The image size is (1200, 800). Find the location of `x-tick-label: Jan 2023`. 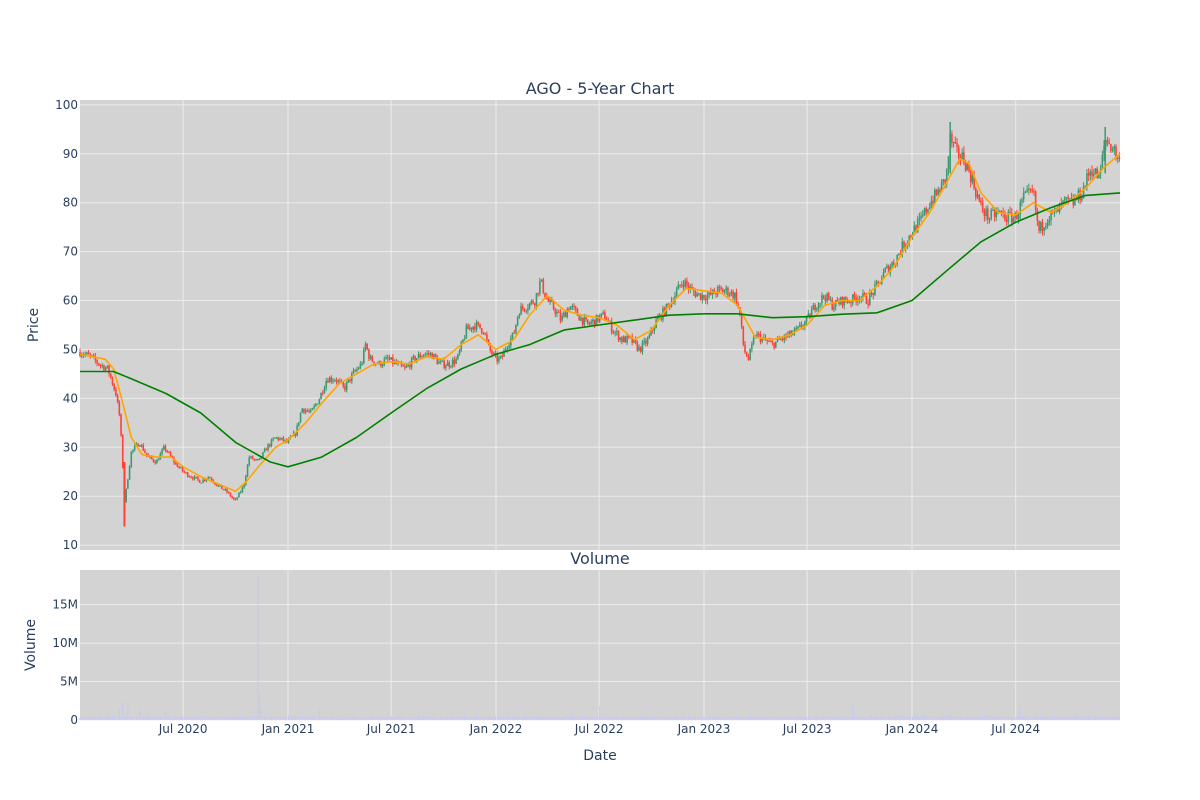

x-tick-label: Jan 2023 is located at coordinates (704, 729).